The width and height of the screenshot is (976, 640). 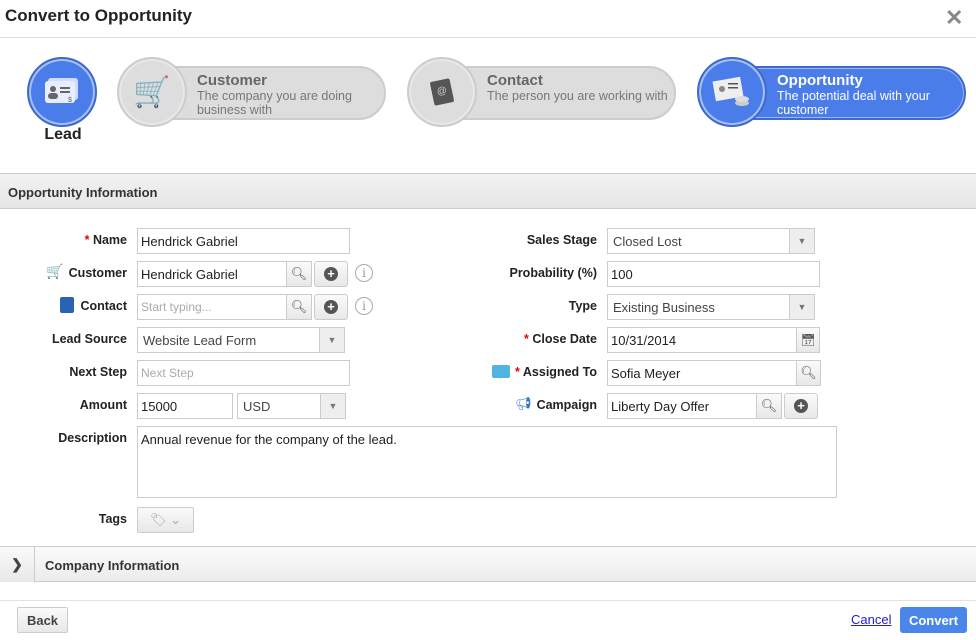 What do you see at coordinates (55, 271) in the screenshot?
I see `customer-icon: 🛒` at bounding box center [55, 271].